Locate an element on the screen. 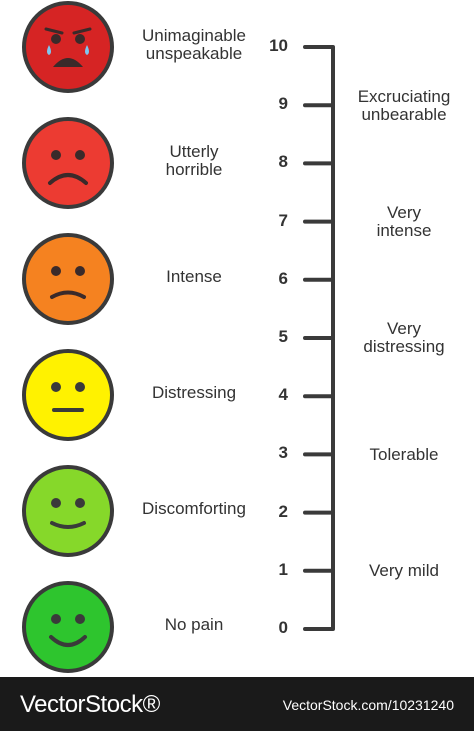  face-slight-frown-icon is located at coordinates (68, 279).